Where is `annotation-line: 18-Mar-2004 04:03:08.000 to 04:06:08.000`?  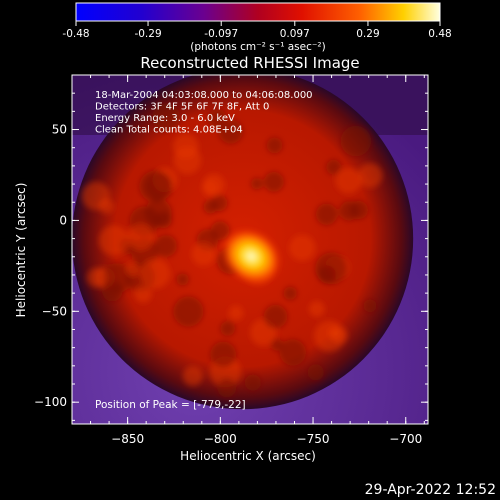
annotation-line: 18-Mar-2004 04:03:08.000 to 04:06:08.000 is located at coordinates (204, 95).